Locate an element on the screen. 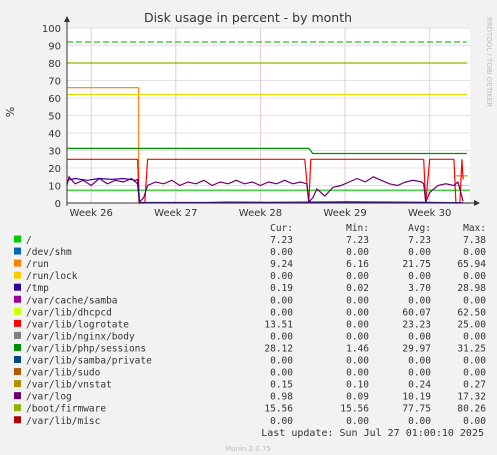 This screenshot has width=497, height=455. last-update: Last update: Sun Jul 27 01:00:10 2025 is located at coordinates (372, 433).